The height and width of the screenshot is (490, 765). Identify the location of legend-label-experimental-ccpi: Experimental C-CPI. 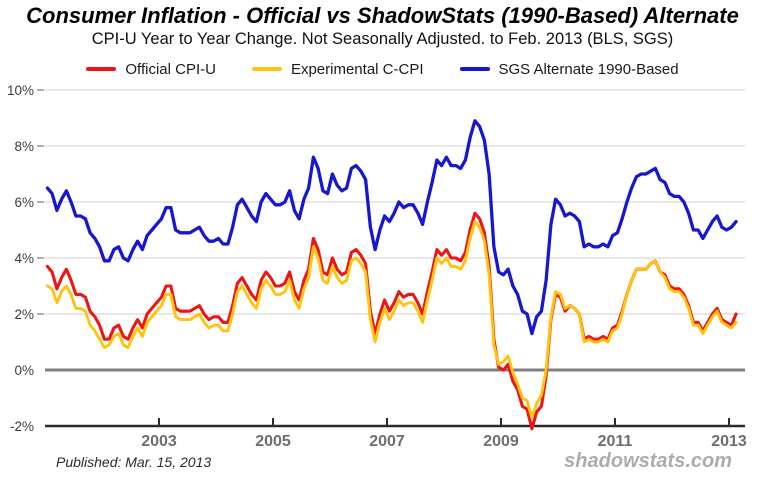
(357, 69).